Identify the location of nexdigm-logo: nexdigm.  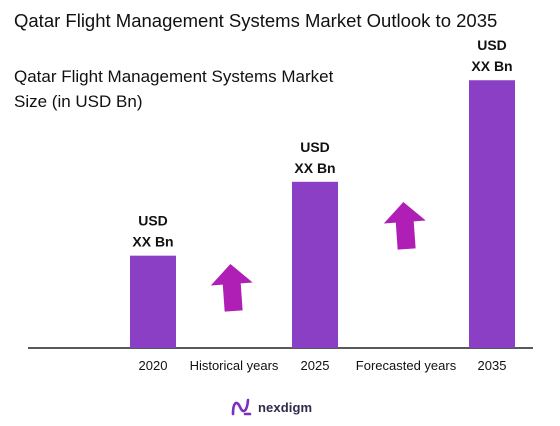
(271, 407).